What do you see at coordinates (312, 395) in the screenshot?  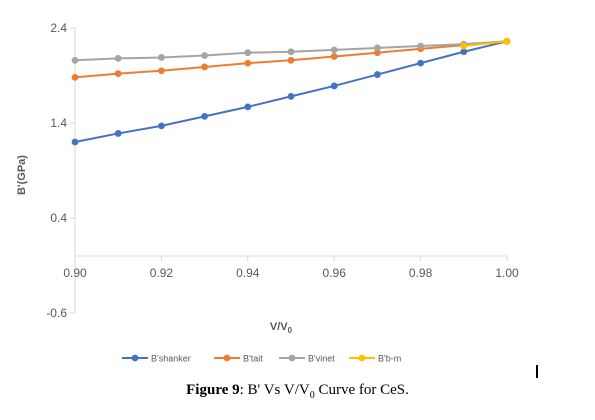 I see `caption-sub: 0` at bounding box center [312, 395].